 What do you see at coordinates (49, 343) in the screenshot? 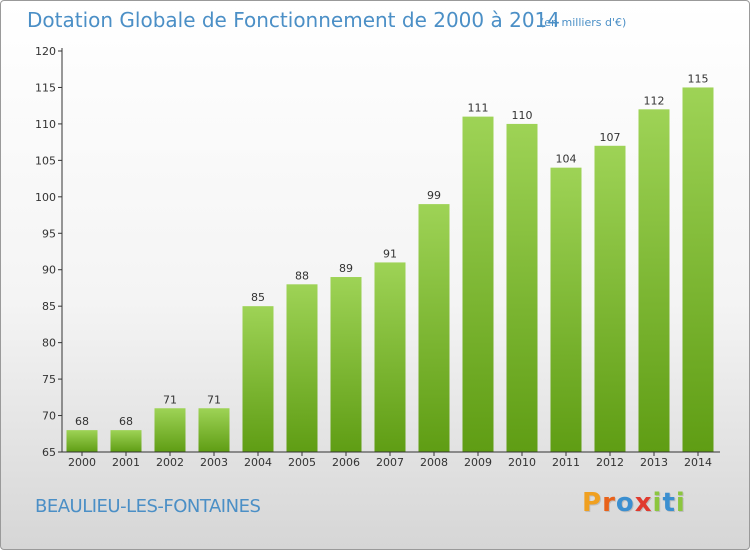
I see `y-tick-label-80: 80` at bounding box center [49, 343].